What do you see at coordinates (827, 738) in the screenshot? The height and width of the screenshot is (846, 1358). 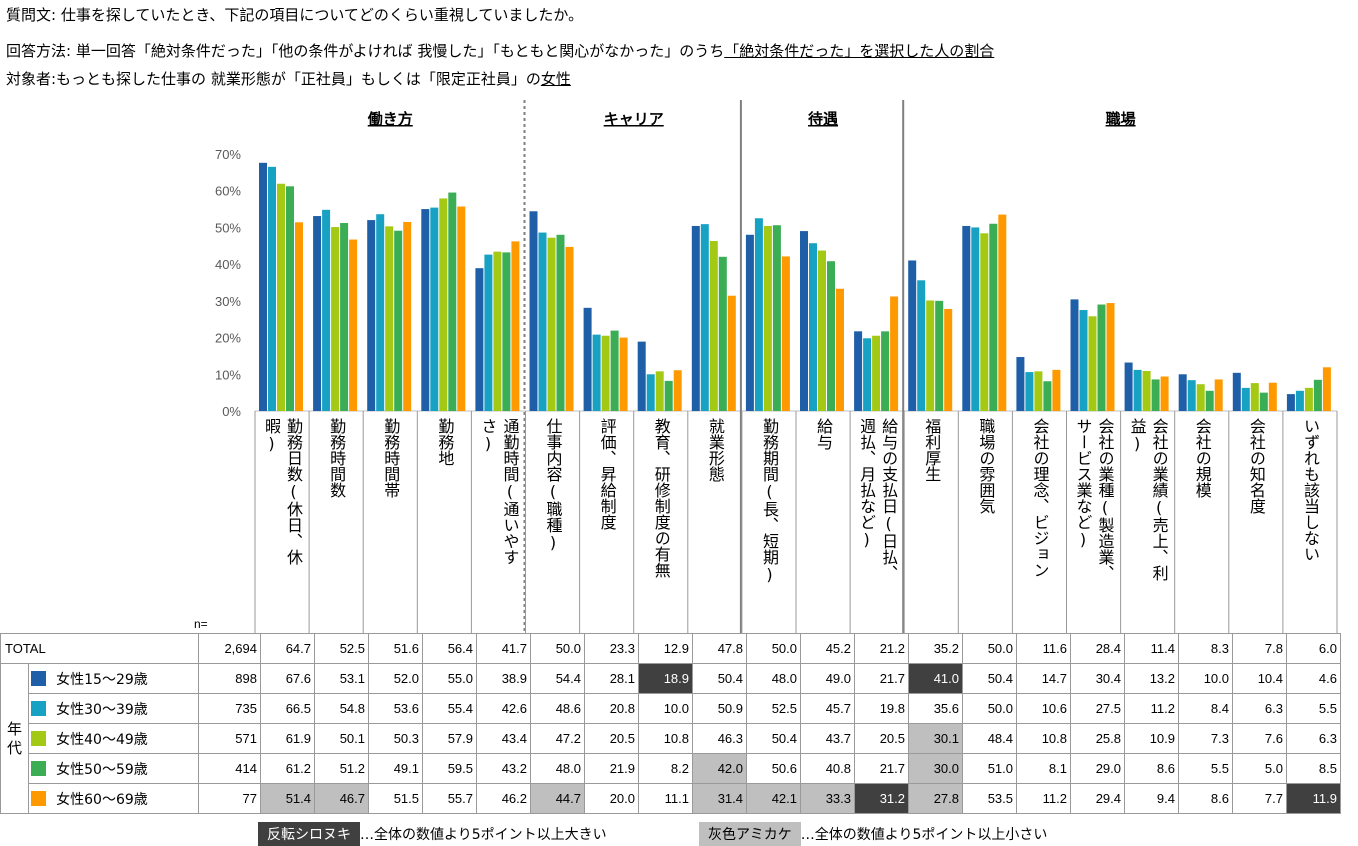 I see `table-cell: 43.7` at bounding box center [827, 738].